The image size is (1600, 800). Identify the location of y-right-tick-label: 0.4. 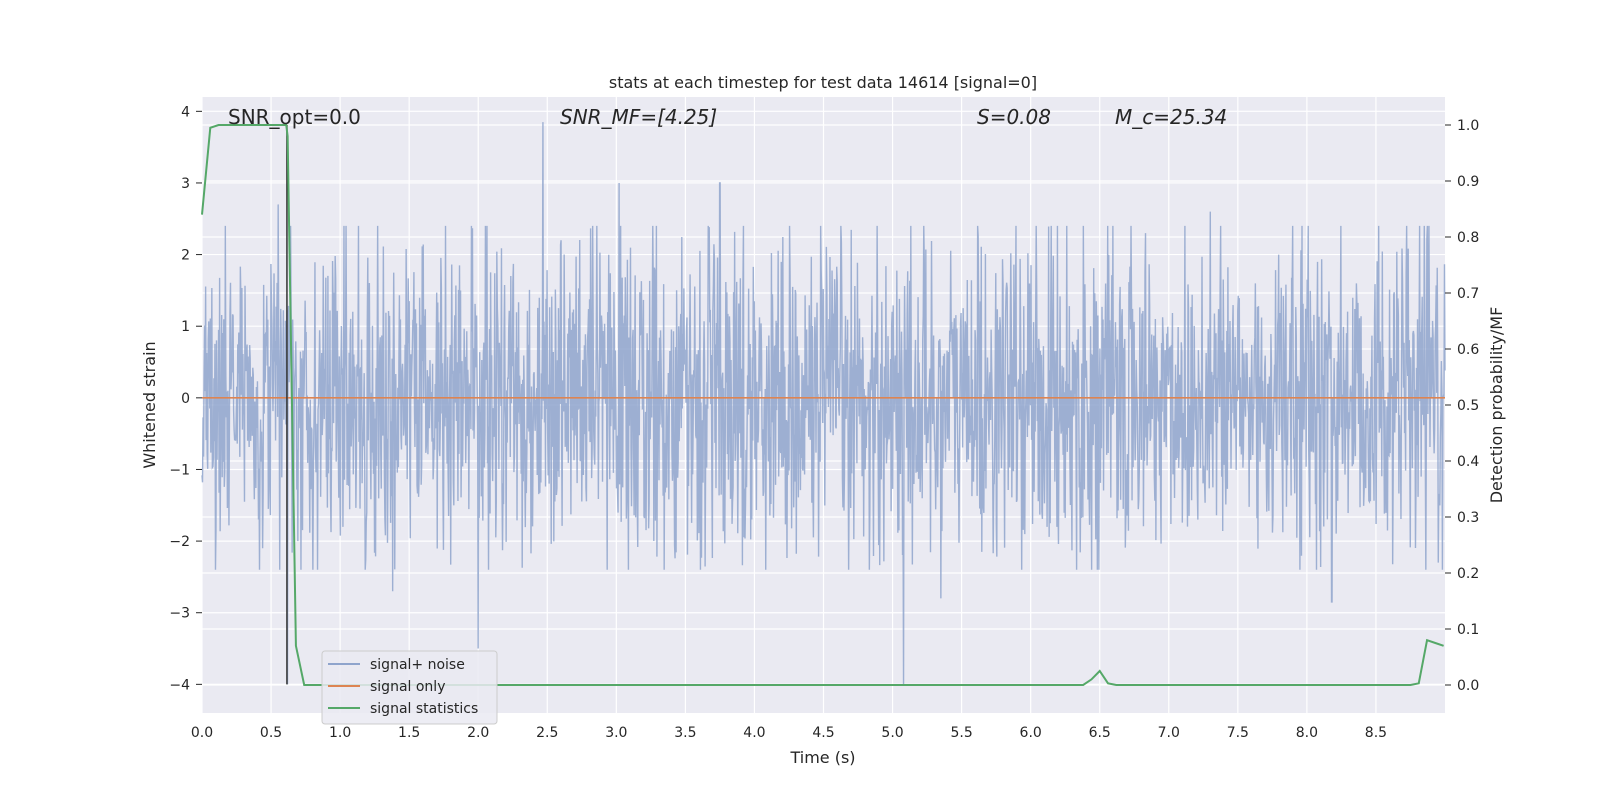
(1468, 462).